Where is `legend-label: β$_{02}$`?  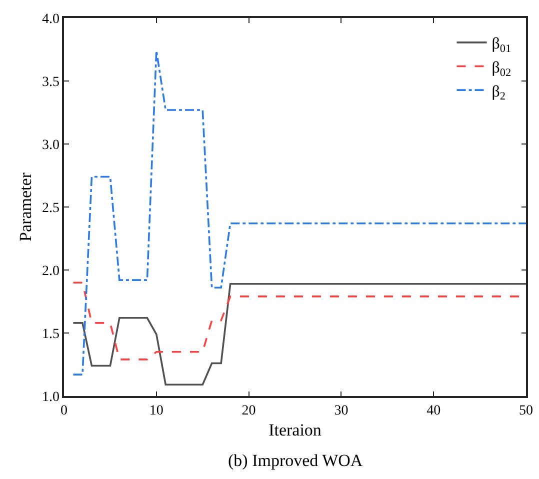
legend-label: β$_{02}$ is located at coordinates (502, 69).